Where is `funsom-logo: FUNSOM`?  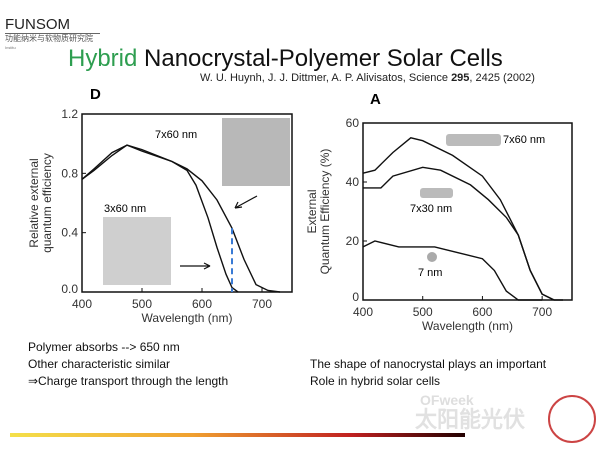 funsom-logo: FUNSOM is located at coordinates (52, 25).